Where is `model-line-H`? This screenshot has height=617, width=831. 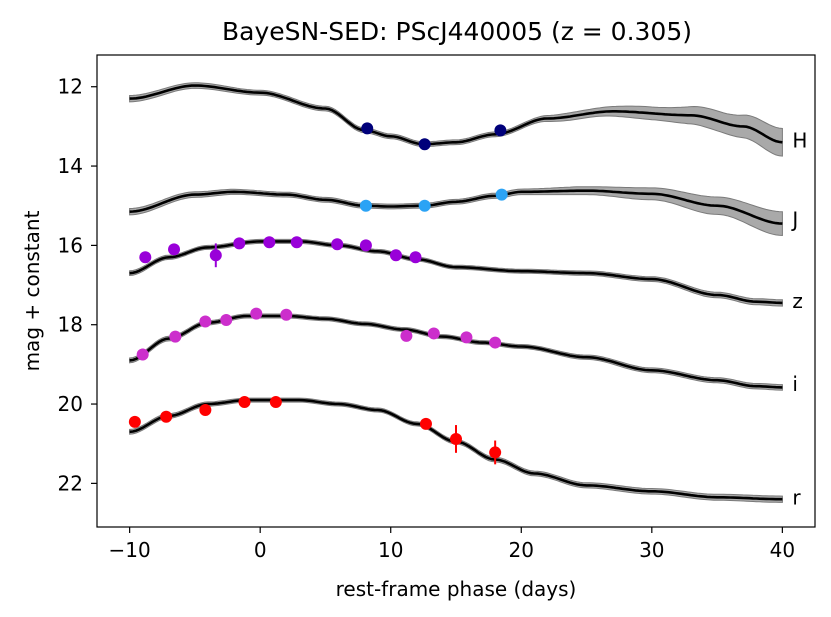
model-line-H is located at coordinates (456, 115).